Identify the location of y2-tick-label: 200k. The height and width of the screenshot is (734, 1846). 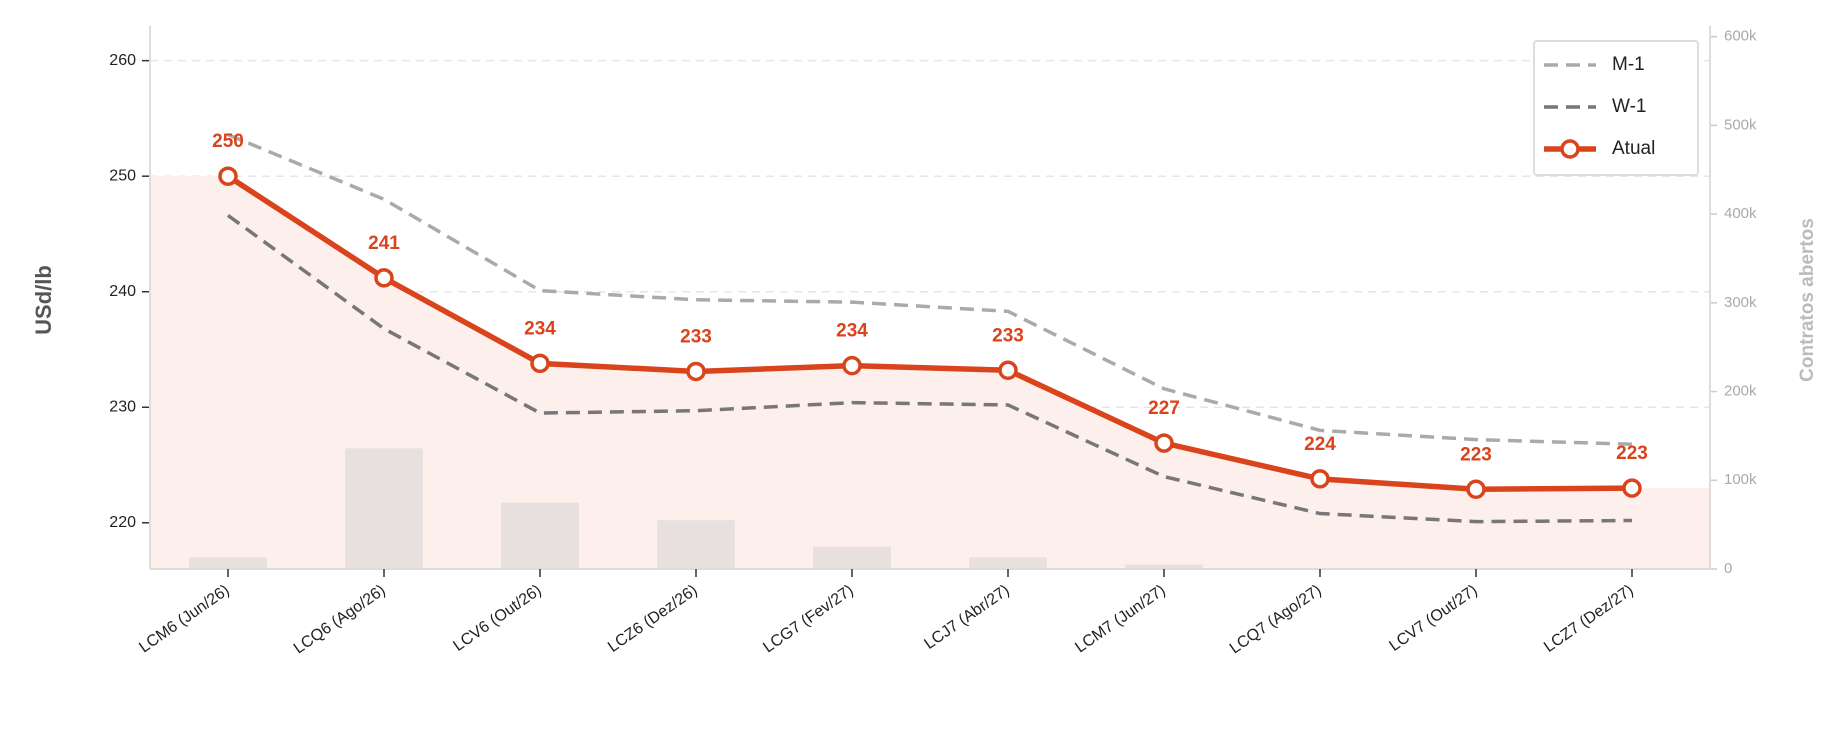
(1740, 391).